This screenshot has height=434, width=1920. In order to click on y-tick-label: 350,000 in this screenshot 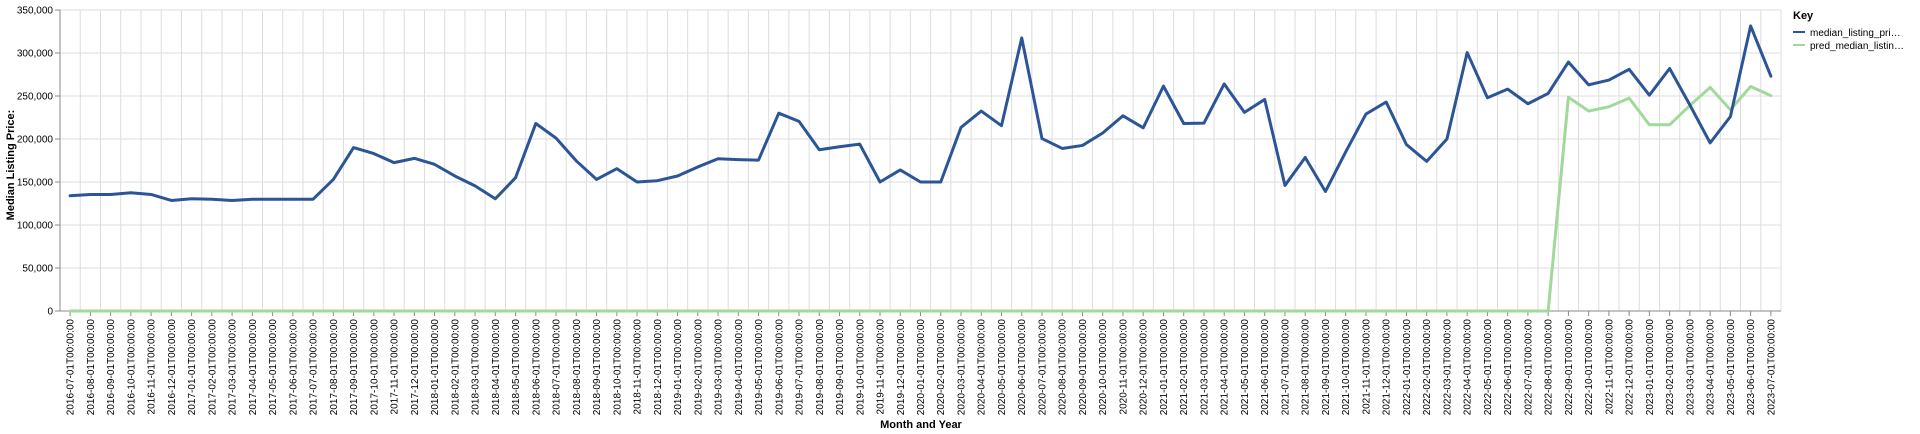, I will do `click(35, 11)`.